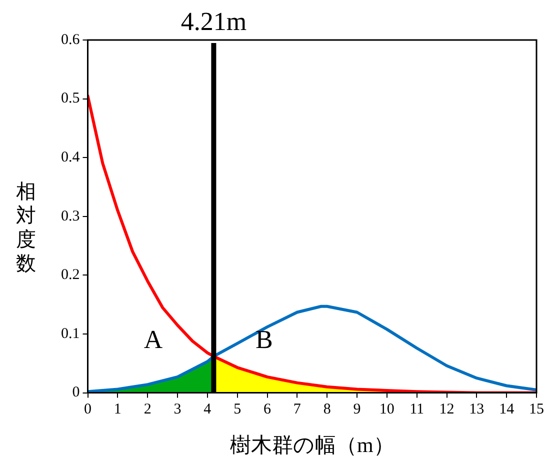 Image resolution: width=547 pixels, height=469 pixels. I want to click on x-tick-label: 12, so click(446, 410).